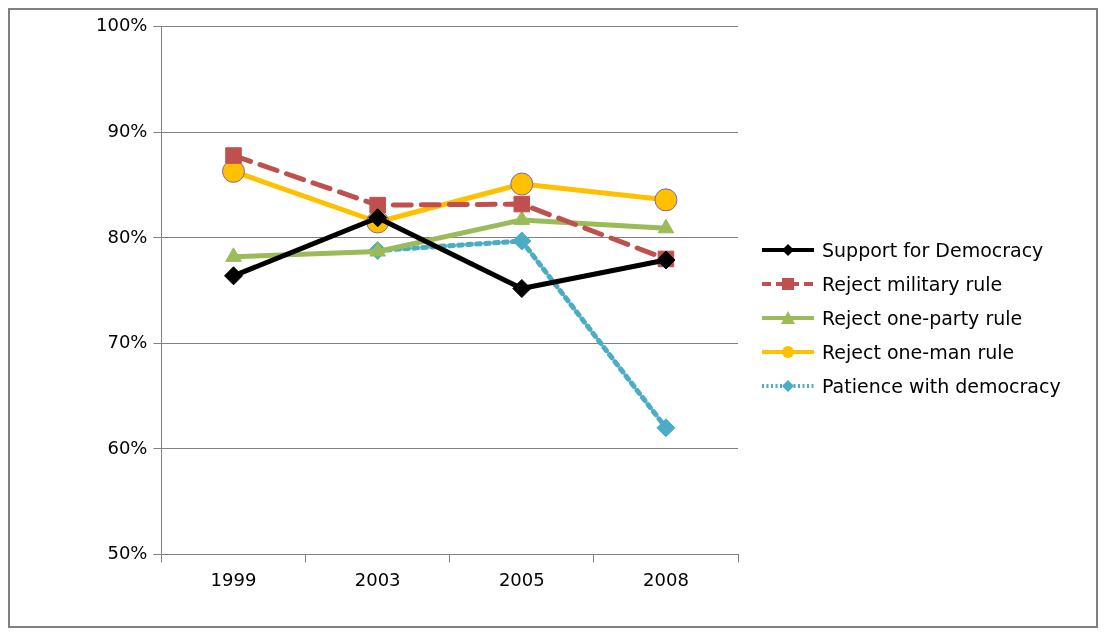 This screenshot has height=635, width=1107. What do you see at coordinates (918, 352) in the screenshot?
I see `legend-label: Reject one-man rule` at bounding box center [918, 352].